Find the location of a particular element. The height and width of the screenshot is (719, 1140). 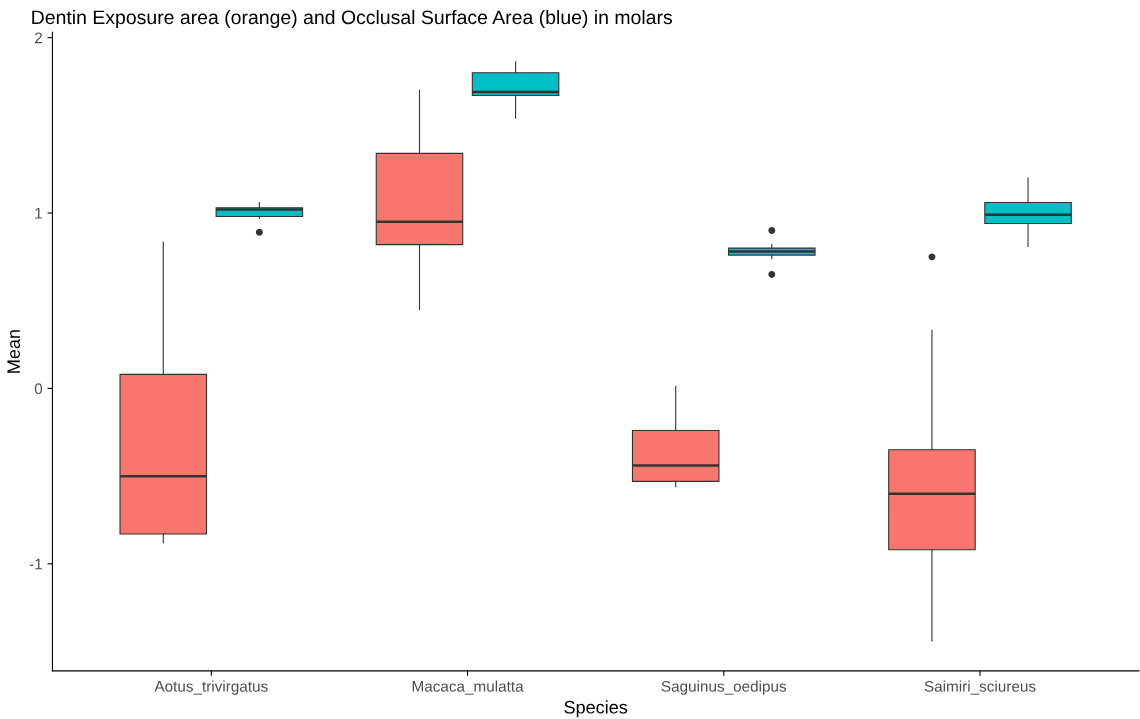

x-tick-label: Saimiri_sciureus is located at coordinates (980, 687).